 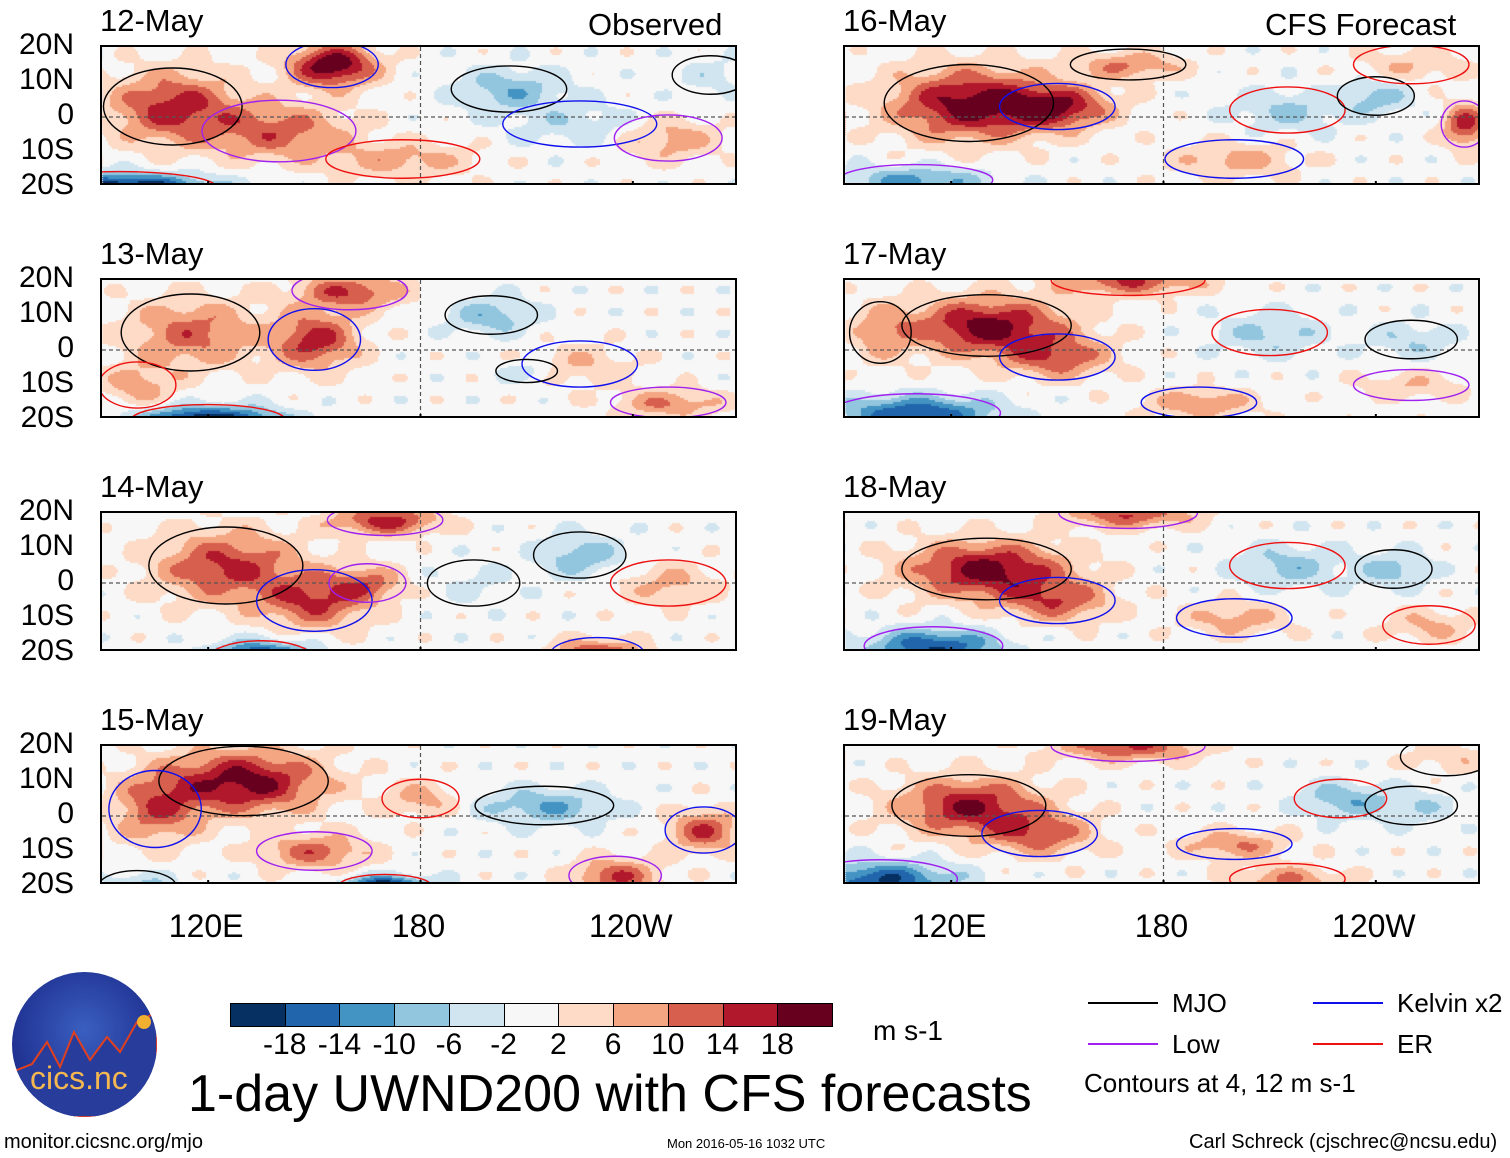 What do you see at coordinates (895, 20) in the screenshot?
I see `panel-date-label: 16-May` at bounding box center [895, 20].